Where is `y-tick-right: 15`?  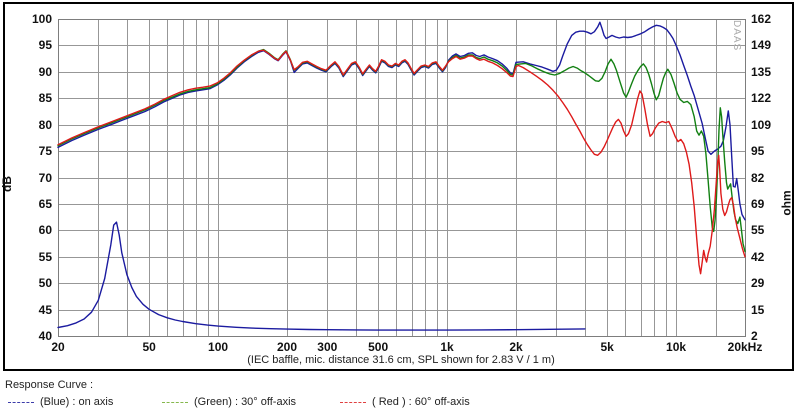 y-tick-right: 15 is located at coordinates (758, 309).